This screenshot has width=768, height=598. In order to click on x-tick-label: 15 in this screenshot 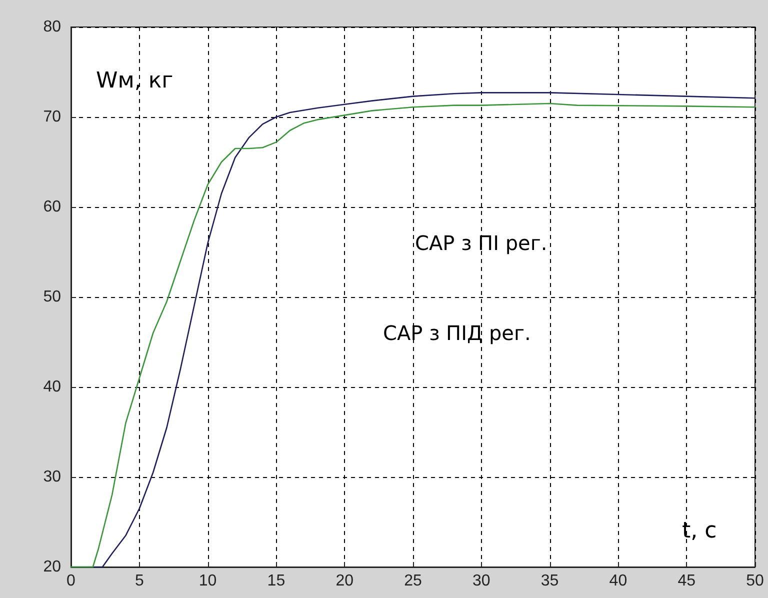, I will do `click(276, 581)`.